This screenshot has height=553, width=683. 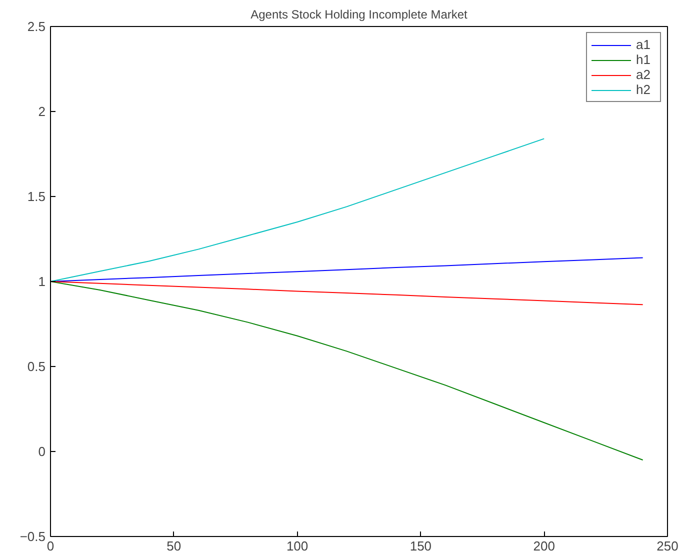 What do you see at coordinates (42, 111) in the screenshot?
I see `y-tick-label: 2` at bounding box center [42, 111].